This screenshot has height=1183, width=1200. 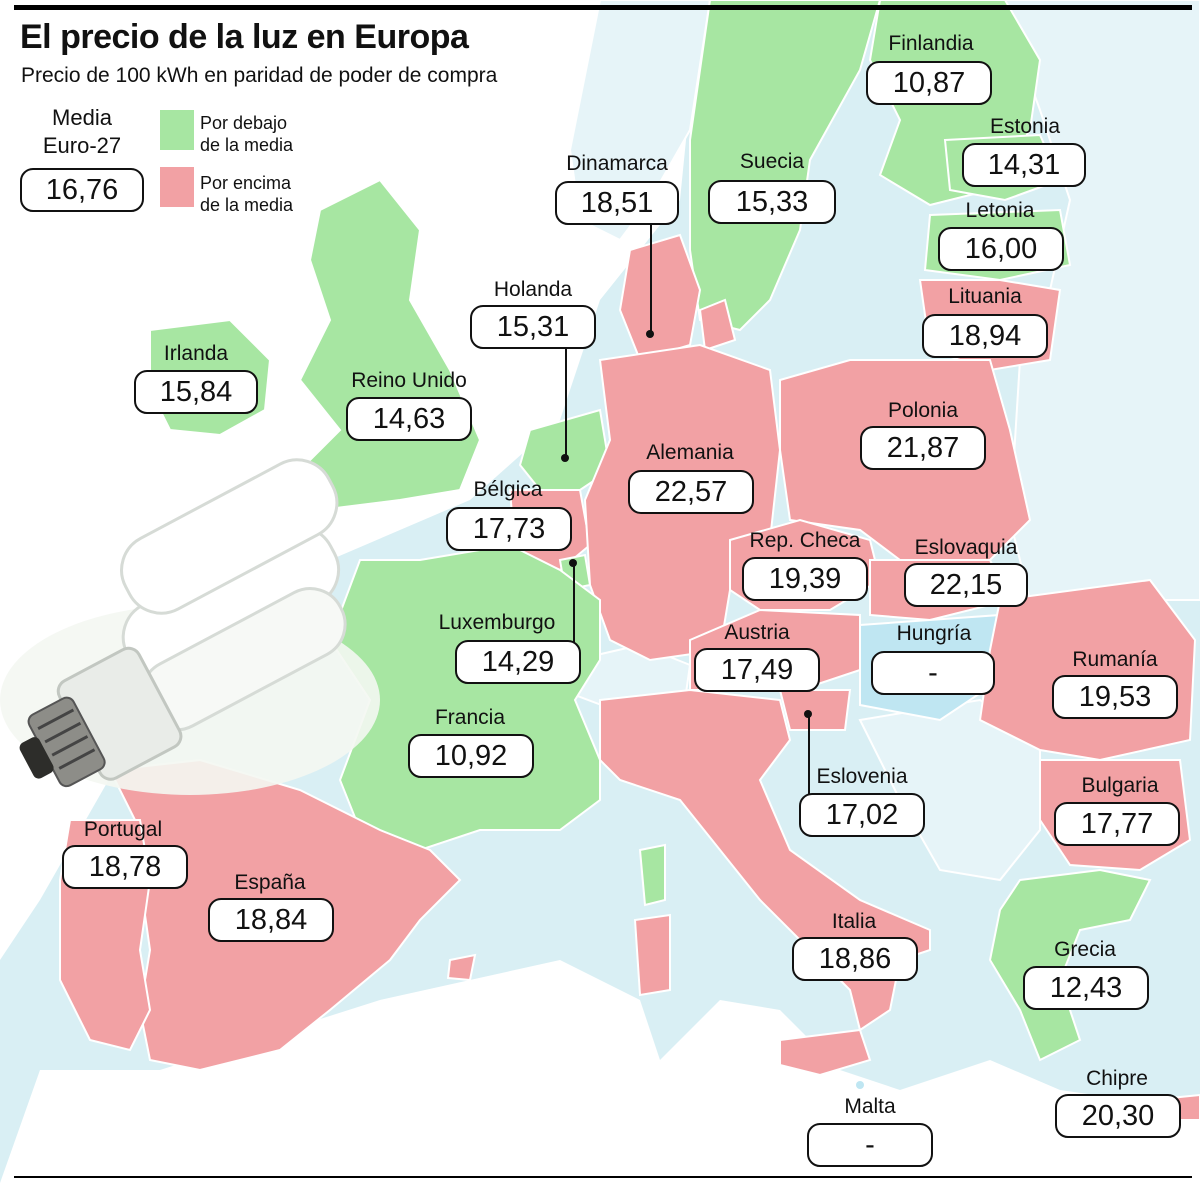 What do you see at coordinates (603, 7) in the screenshot?
I see `top-rule` at bounding box center [603, 7].